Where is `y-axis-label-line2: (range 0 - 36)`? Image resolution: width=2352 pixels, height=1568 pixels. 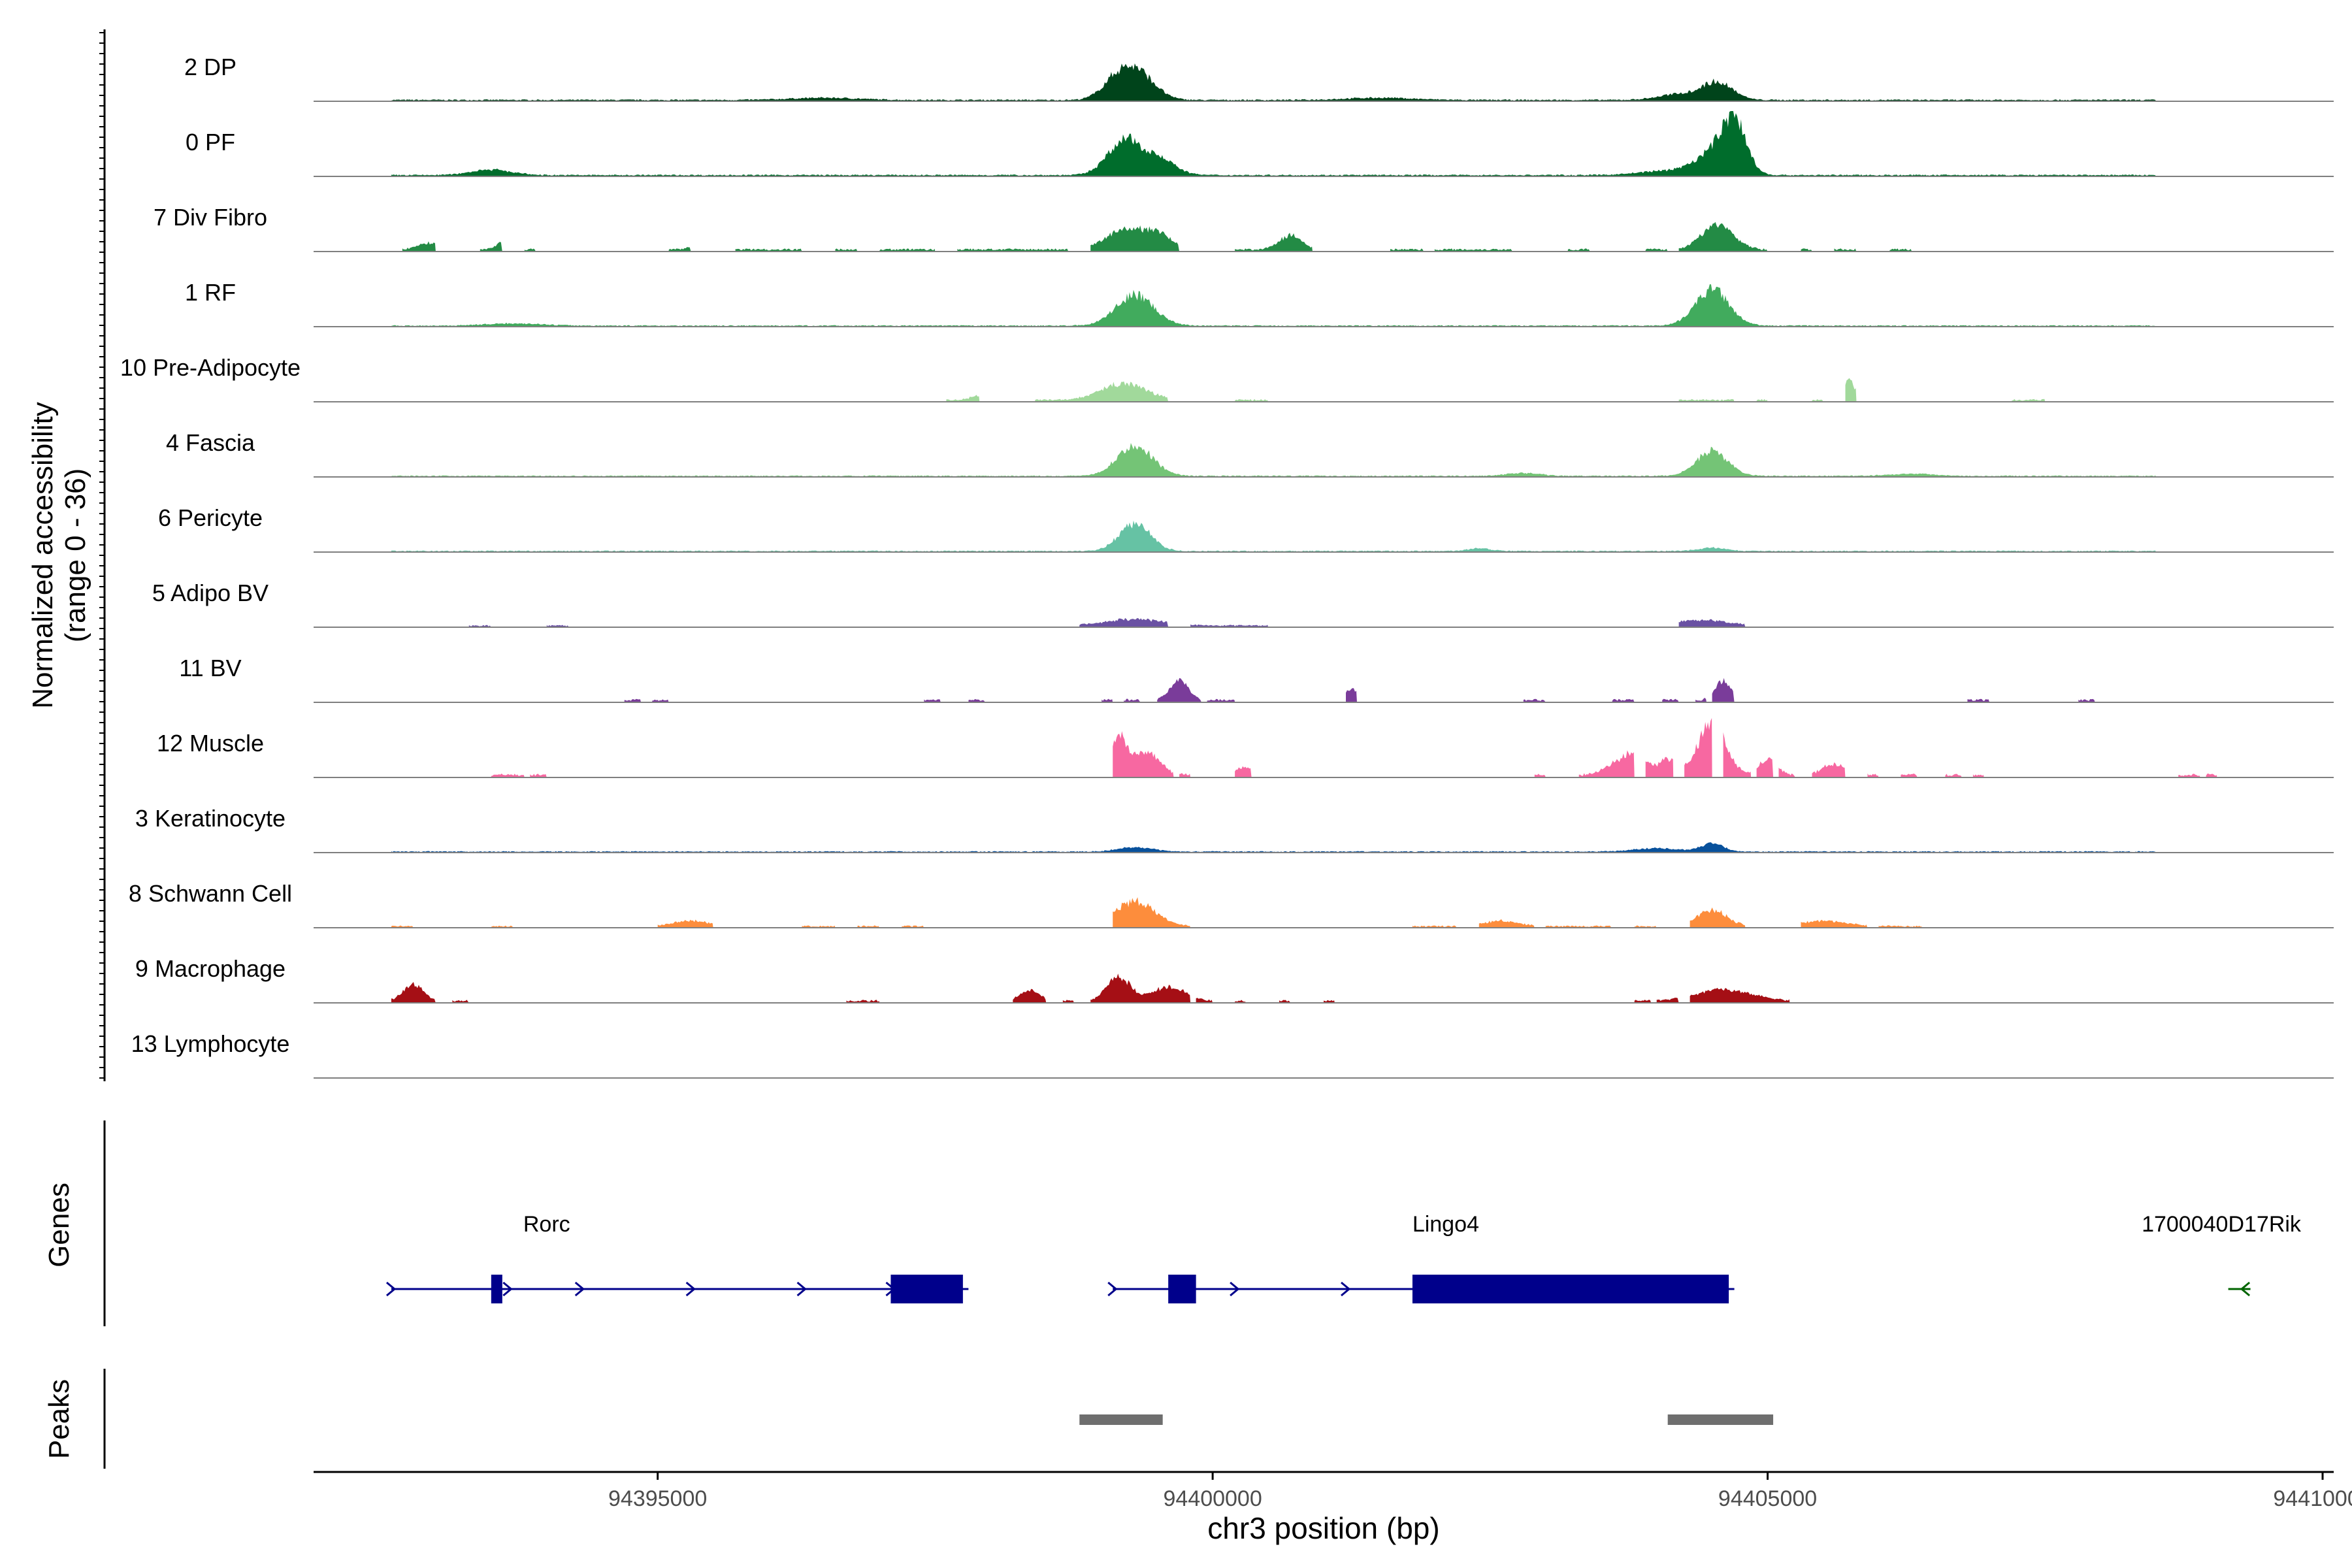 y-axis-label-line2: (range 0 - 36) is located at coordinates (75, 555).